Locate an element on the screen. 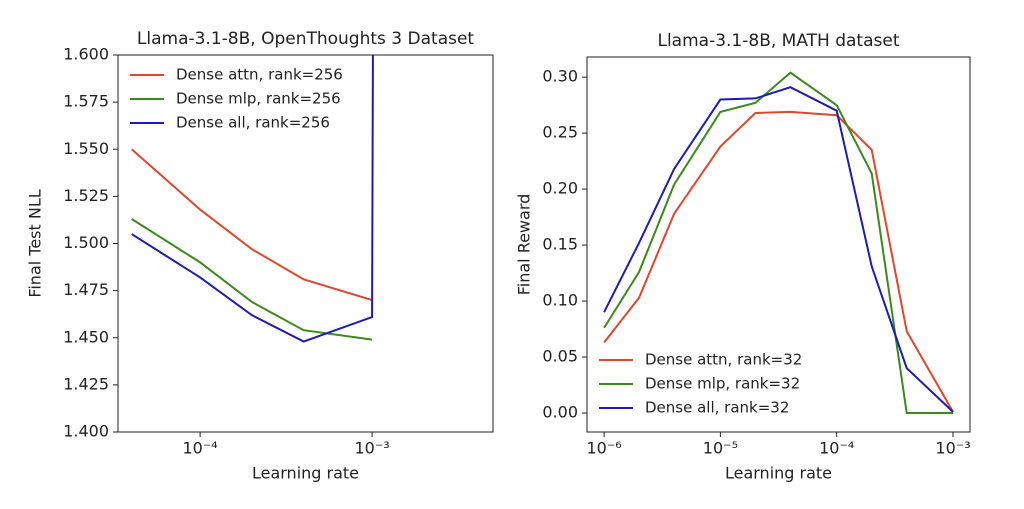 Image resolution: width=1024 pixels, height=509 pixels. legend-label: Dense attn, rank=256 is located at coordinates (259, 75).